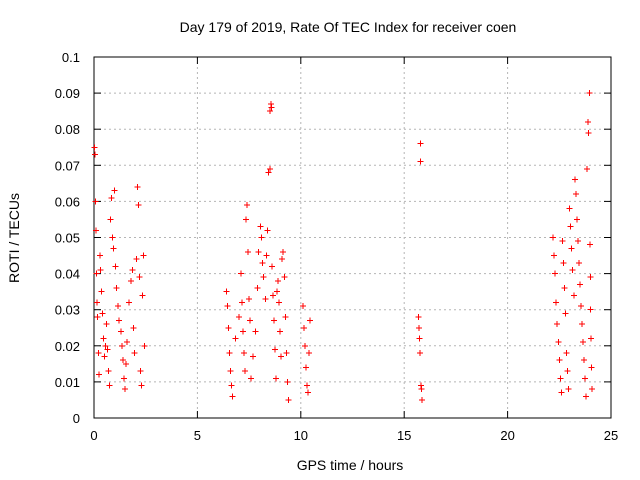  Describe the element at coordinates (67, 310) in the screenshot. I see `y-tick-label: 0.03` at that location.